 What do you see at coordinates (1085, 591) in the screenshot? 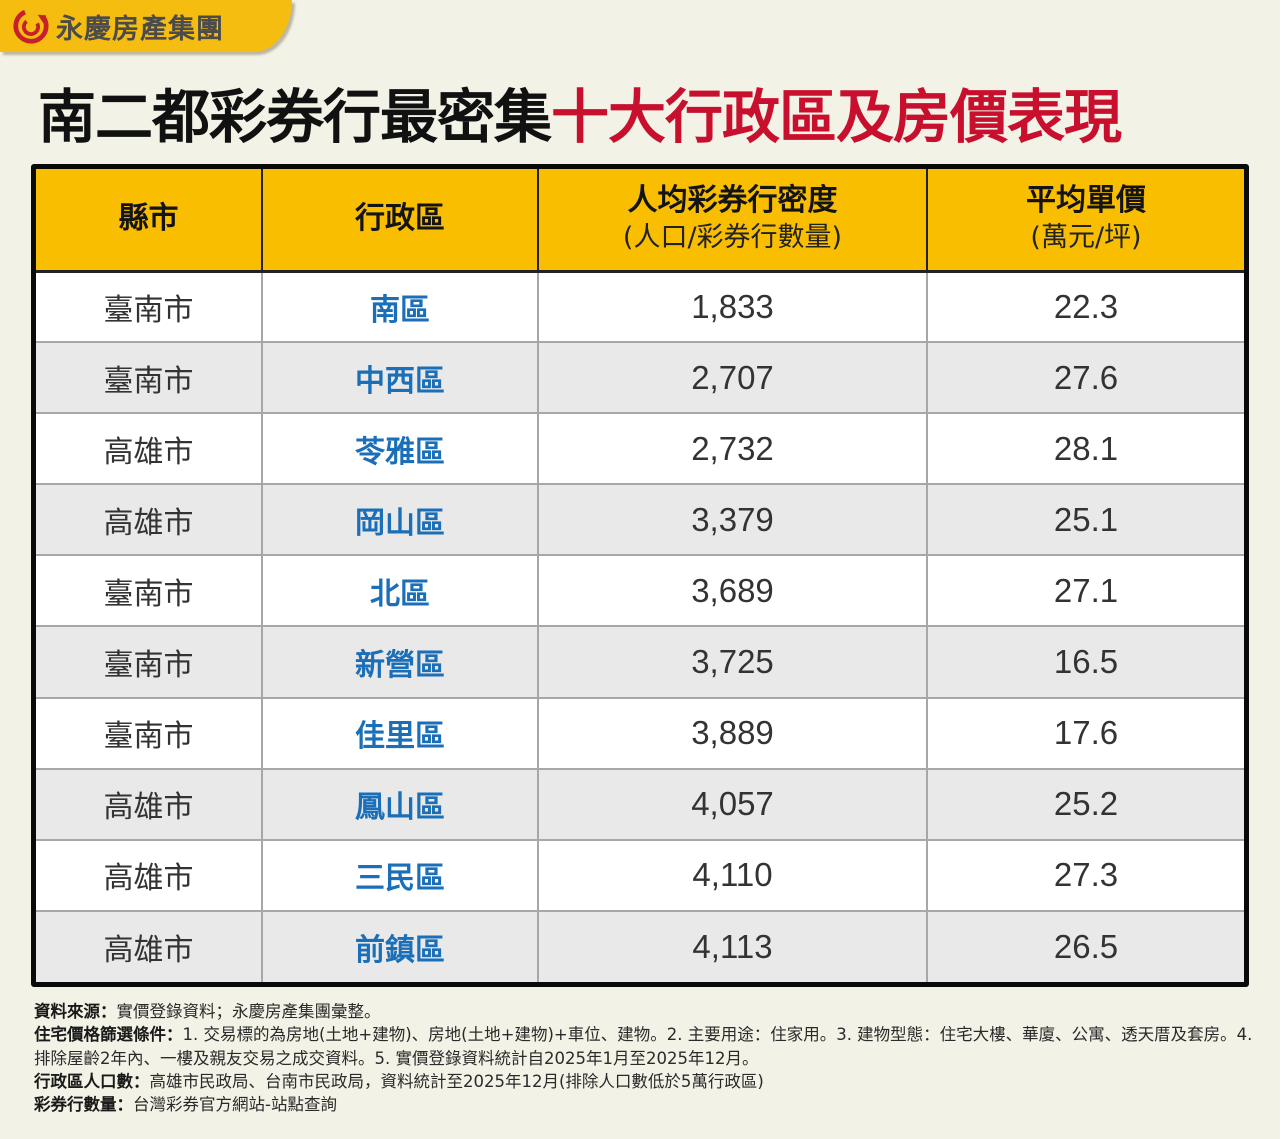
I see `cell-price: 27.1` at bounding box center [1085, 591].